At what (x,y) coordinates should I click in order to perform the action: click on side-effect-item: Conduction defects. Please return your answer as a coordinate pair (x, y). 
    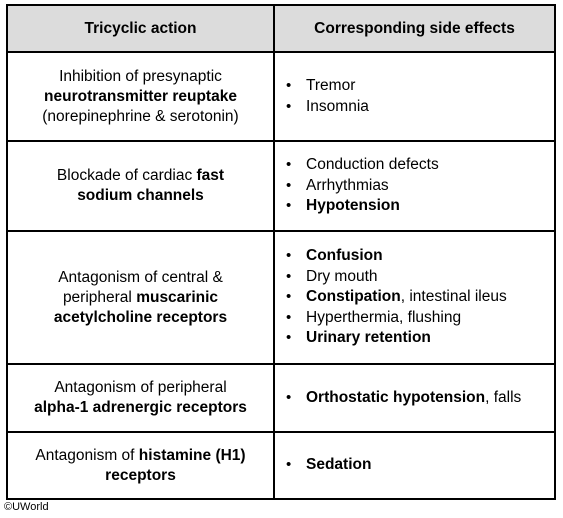
    Looking at the image, I should click on (416, 165).